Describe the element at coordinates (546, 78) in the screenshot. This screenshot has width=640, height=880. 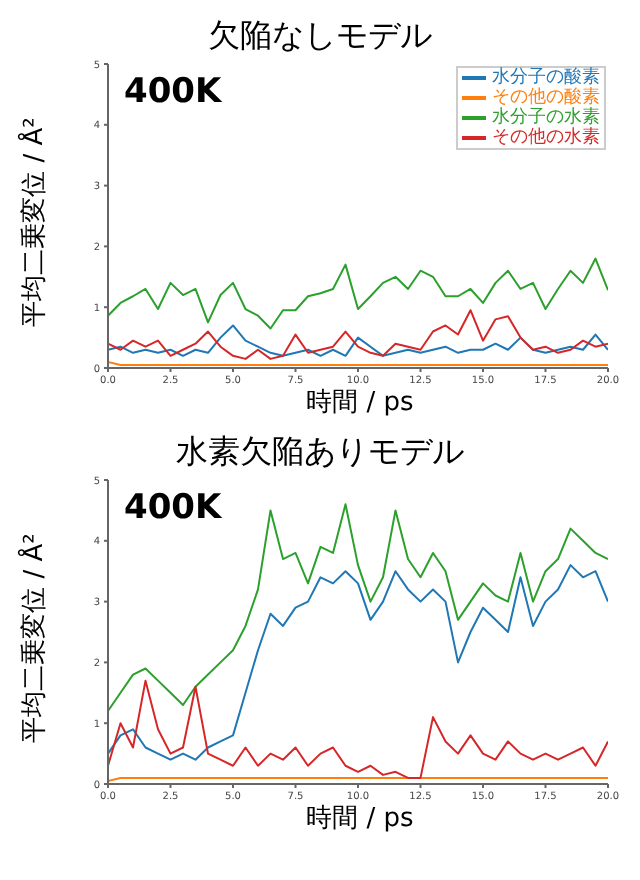
I see `legend-label: 水分子の酸素` at that location.